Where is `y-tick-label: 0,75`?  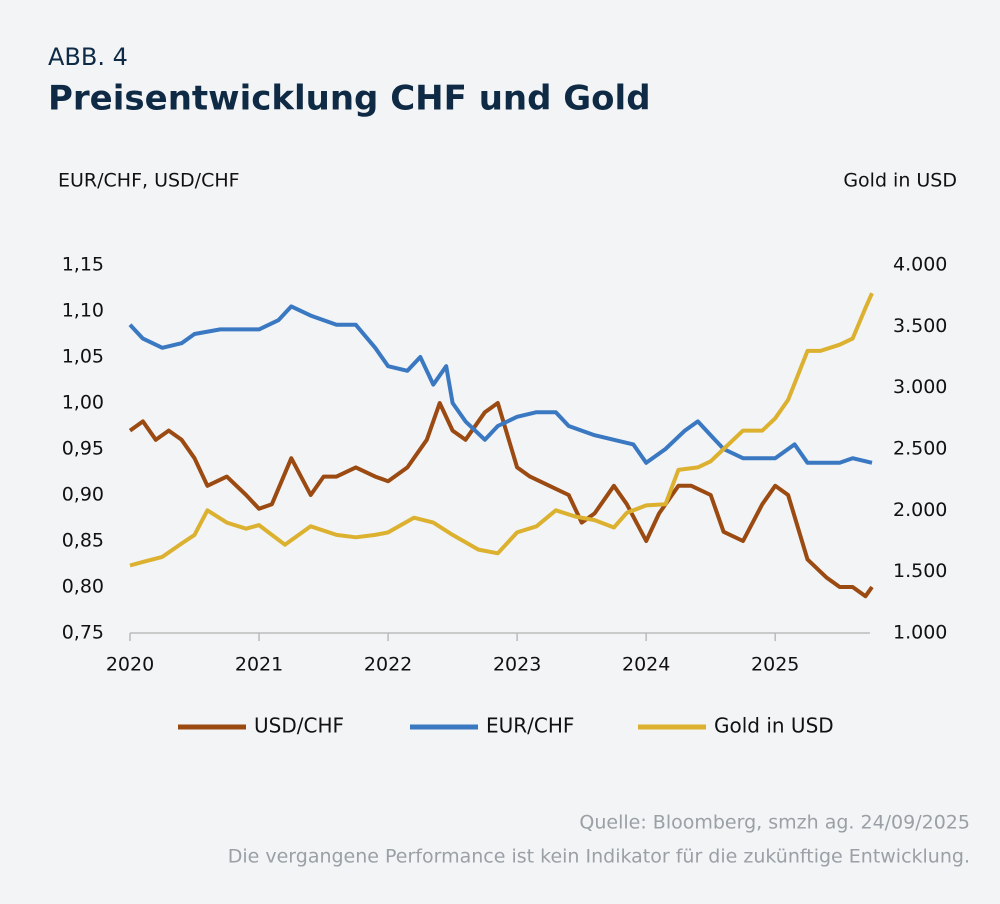
y-tick-label: 0,75 is located at coordinates (83, 633).